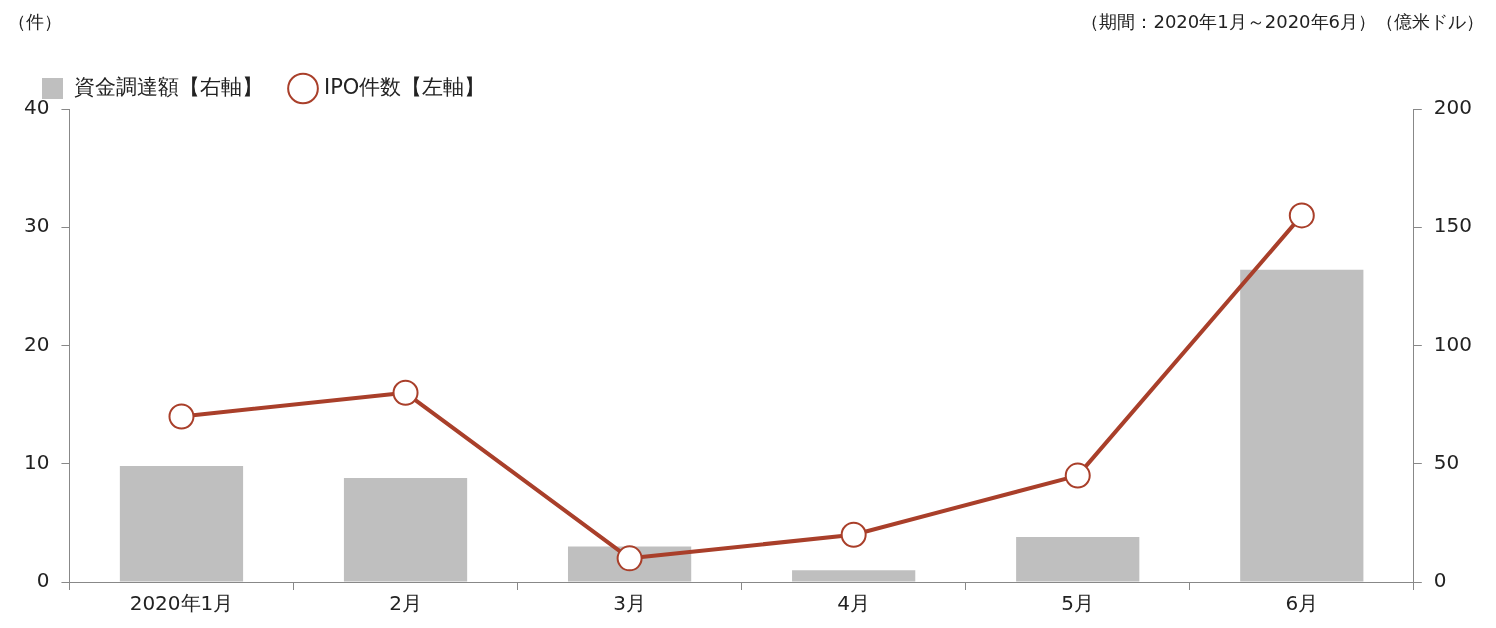  Describe the element at coordinates (1282, 21) in the screenshot. I see `text: （期間：2020年1月～2020年6月）（億米ドル）` at that location.